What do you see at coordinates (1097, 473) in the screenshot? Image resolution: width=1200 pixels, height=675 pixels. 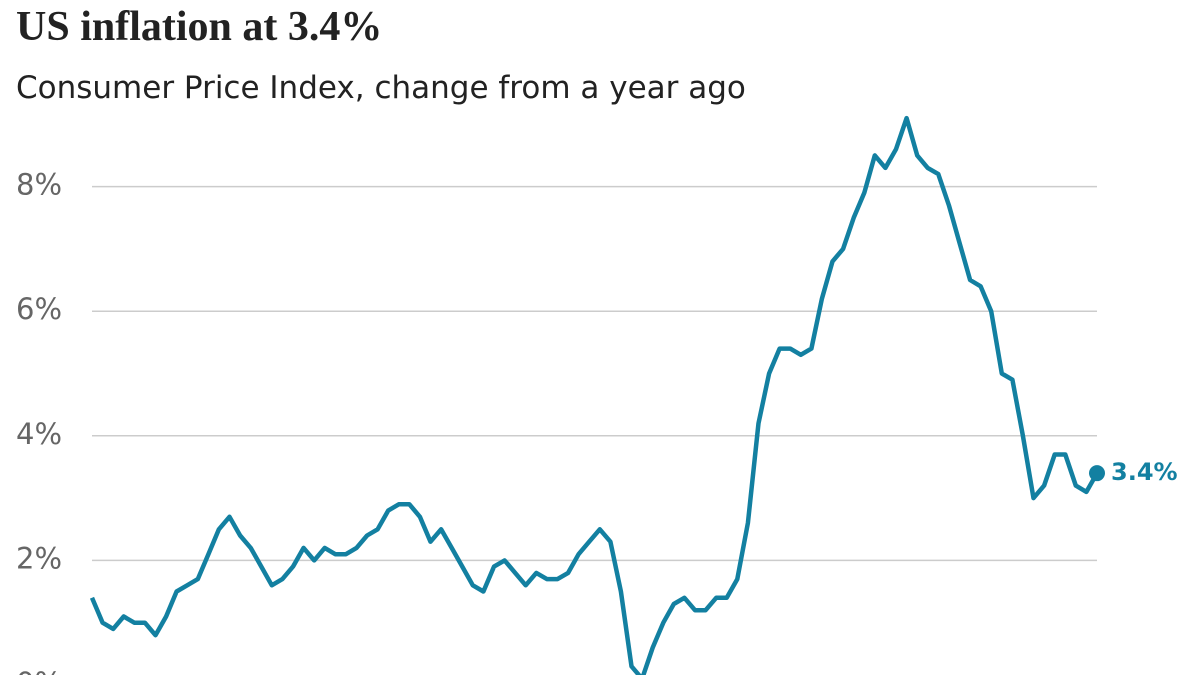 I see `end-point` at bounding box center [1097, 473].